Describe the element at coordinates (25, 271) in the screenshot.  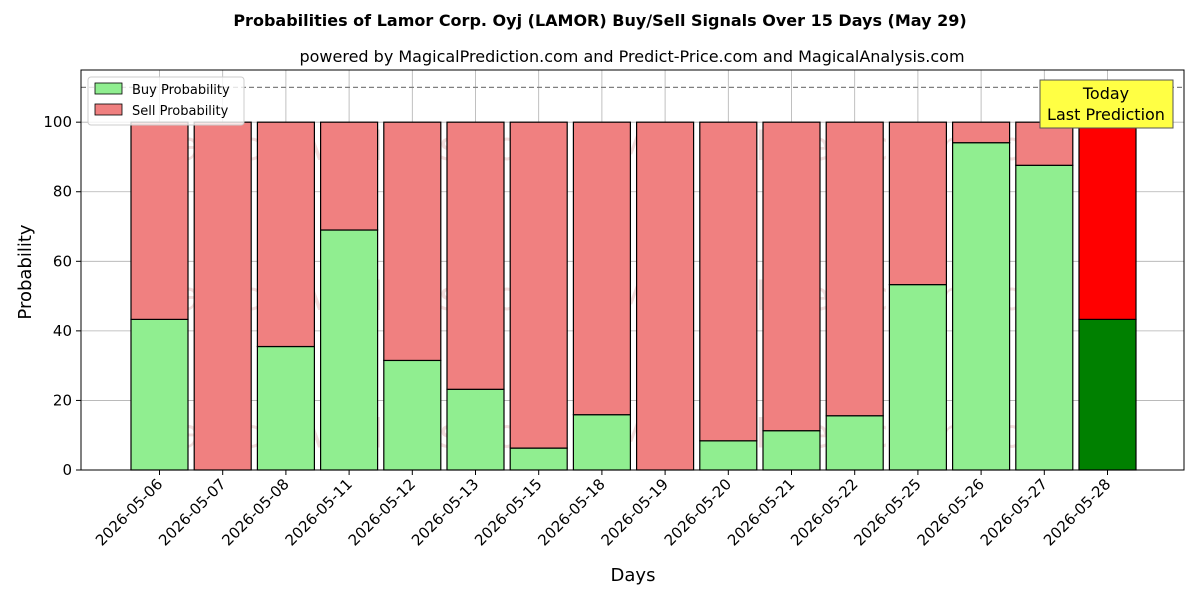
I see `y-axis-label: Probability` at that location.